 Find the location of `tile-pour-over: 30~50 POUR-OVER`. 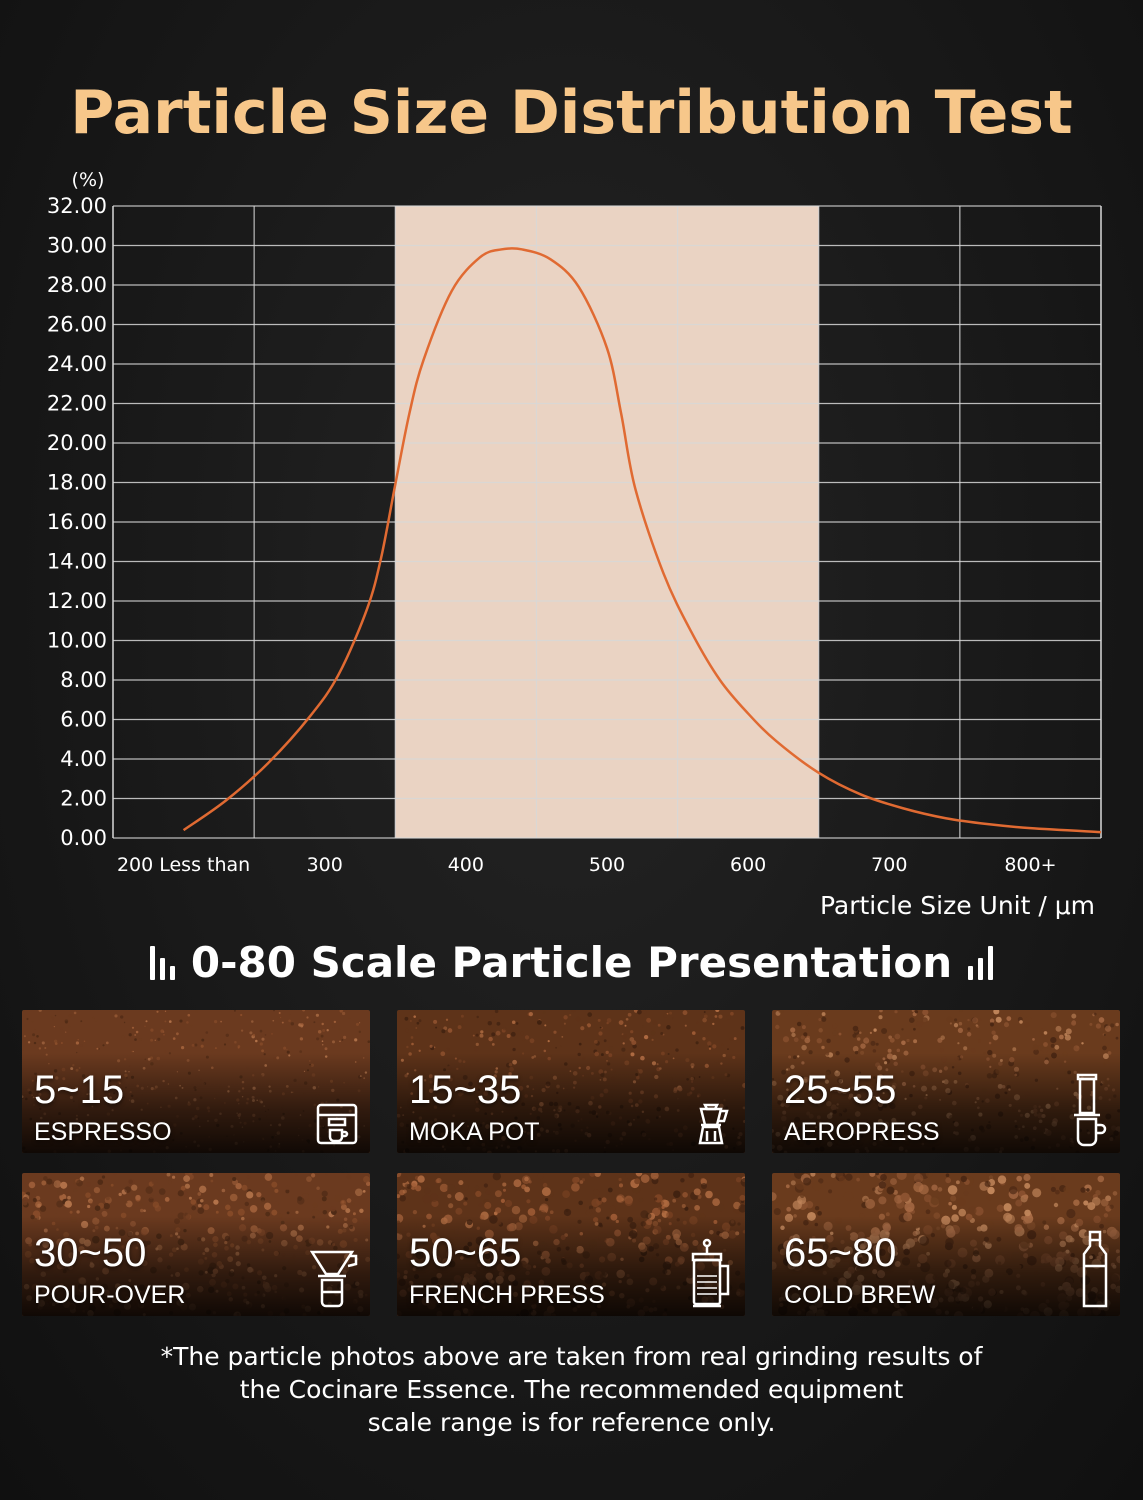

tile-pour-over: 30~50 POUR-OVER is located at coordinates (196, 1244).